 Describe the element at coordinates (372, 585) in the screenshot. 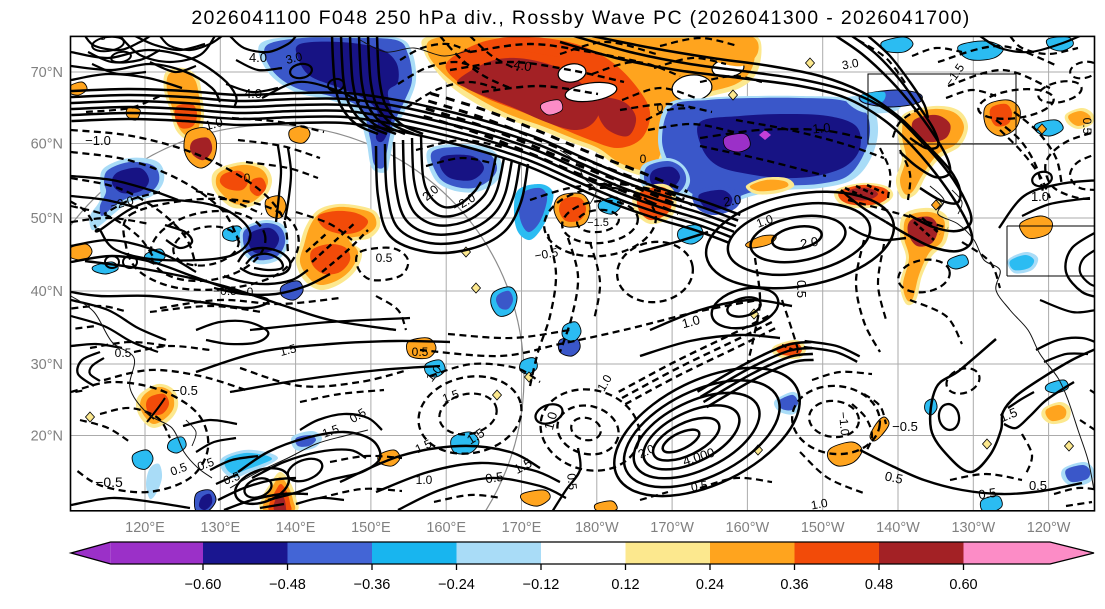

I see `svg-text: −0.36` at that location.